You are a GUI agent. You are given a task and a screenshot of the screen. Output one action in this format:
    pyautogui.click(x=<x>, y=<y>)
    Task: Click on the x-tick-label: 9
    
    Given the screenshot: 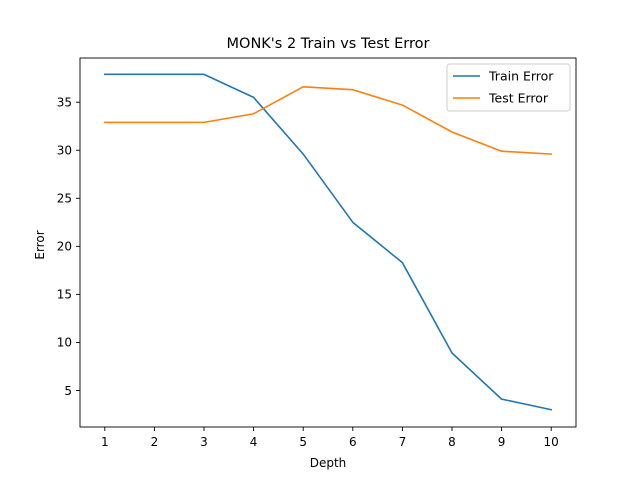 What is the action you would take?
    pyautogui.click(x=502, y=442)
    